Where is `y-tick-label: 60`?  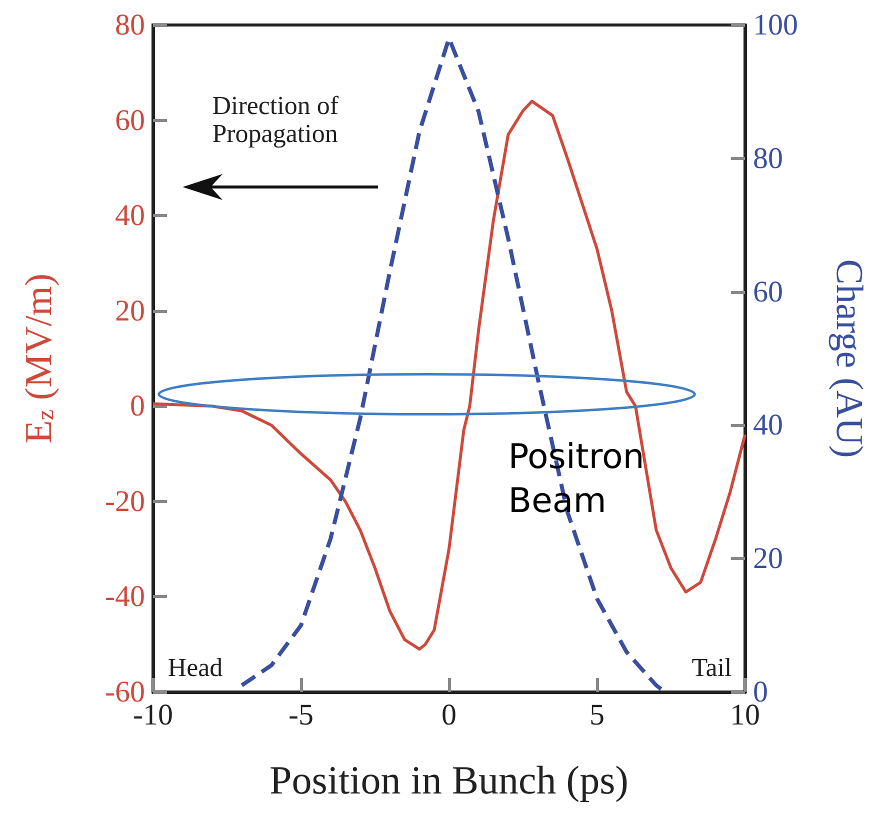 y-tick-label: 60 is located at coordinates (130, 120).